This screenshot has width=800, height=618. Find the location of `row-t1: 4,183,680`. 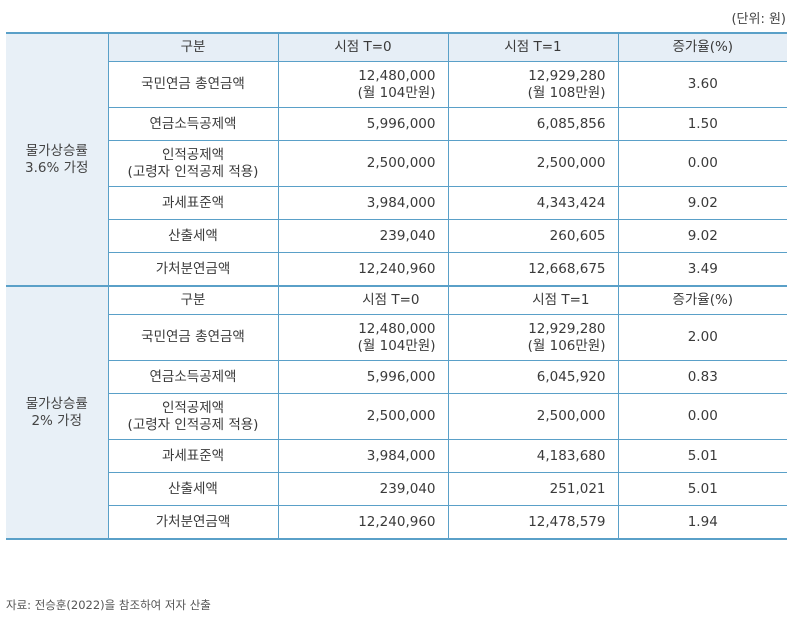

row-t1: 4,183,680 is located at coordinates (532, 456).